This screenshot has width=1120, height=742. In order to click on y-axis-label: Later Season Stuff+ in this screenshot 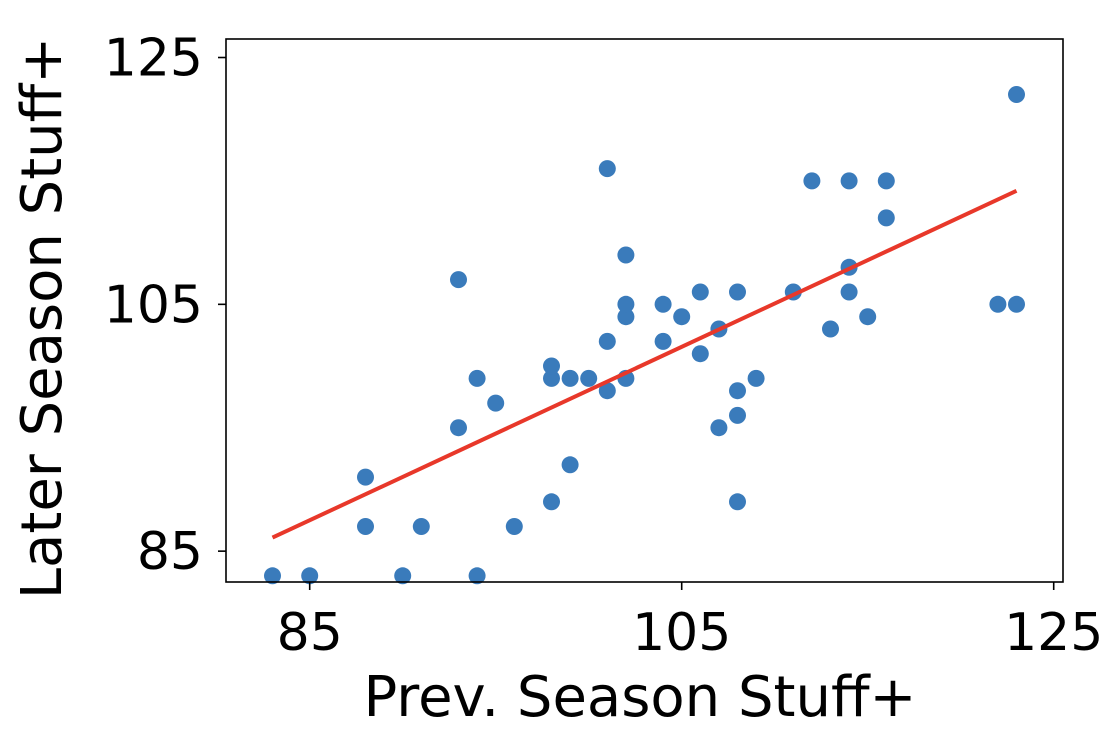, I will do `click(42, 318)`.